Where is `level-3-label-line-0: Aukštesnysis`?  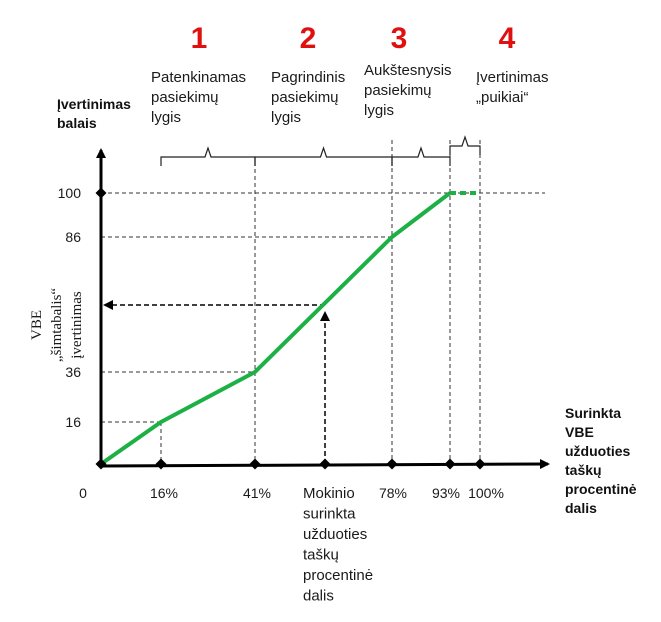
level-3-label-line-0: Aukštesnysis is located at coordinates (408, 70).